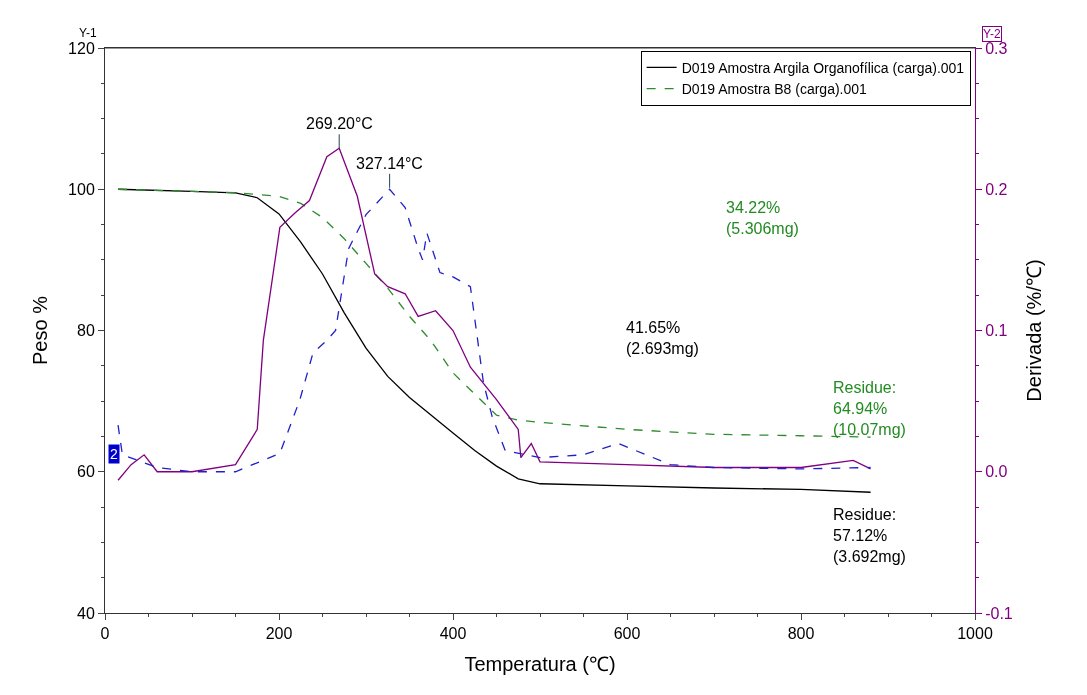  What do you see at coordinates (996, 189) in the screenshot?
I see `y2-tick-label: 0.2` at bounding box center [996, 189].